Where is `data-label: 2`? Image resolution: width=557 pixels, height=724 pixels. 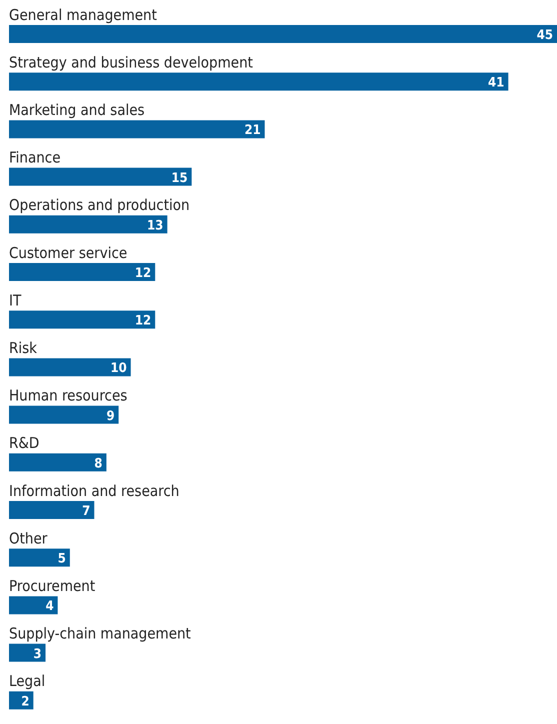 data-label: 2 is located at coordinates (25, 702).